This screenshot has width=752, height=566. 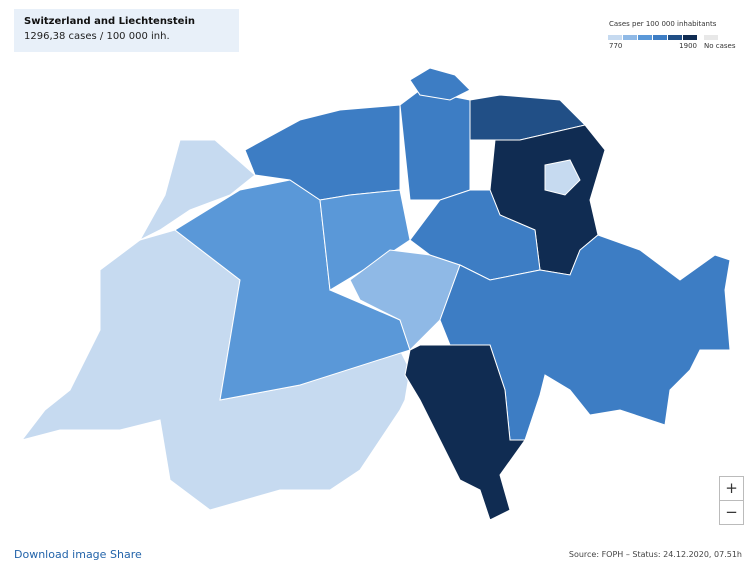 What do you see at coordinates (731, 488) in the screenshot?
I see `zoom-in: +` at bounding box center [731, 488].